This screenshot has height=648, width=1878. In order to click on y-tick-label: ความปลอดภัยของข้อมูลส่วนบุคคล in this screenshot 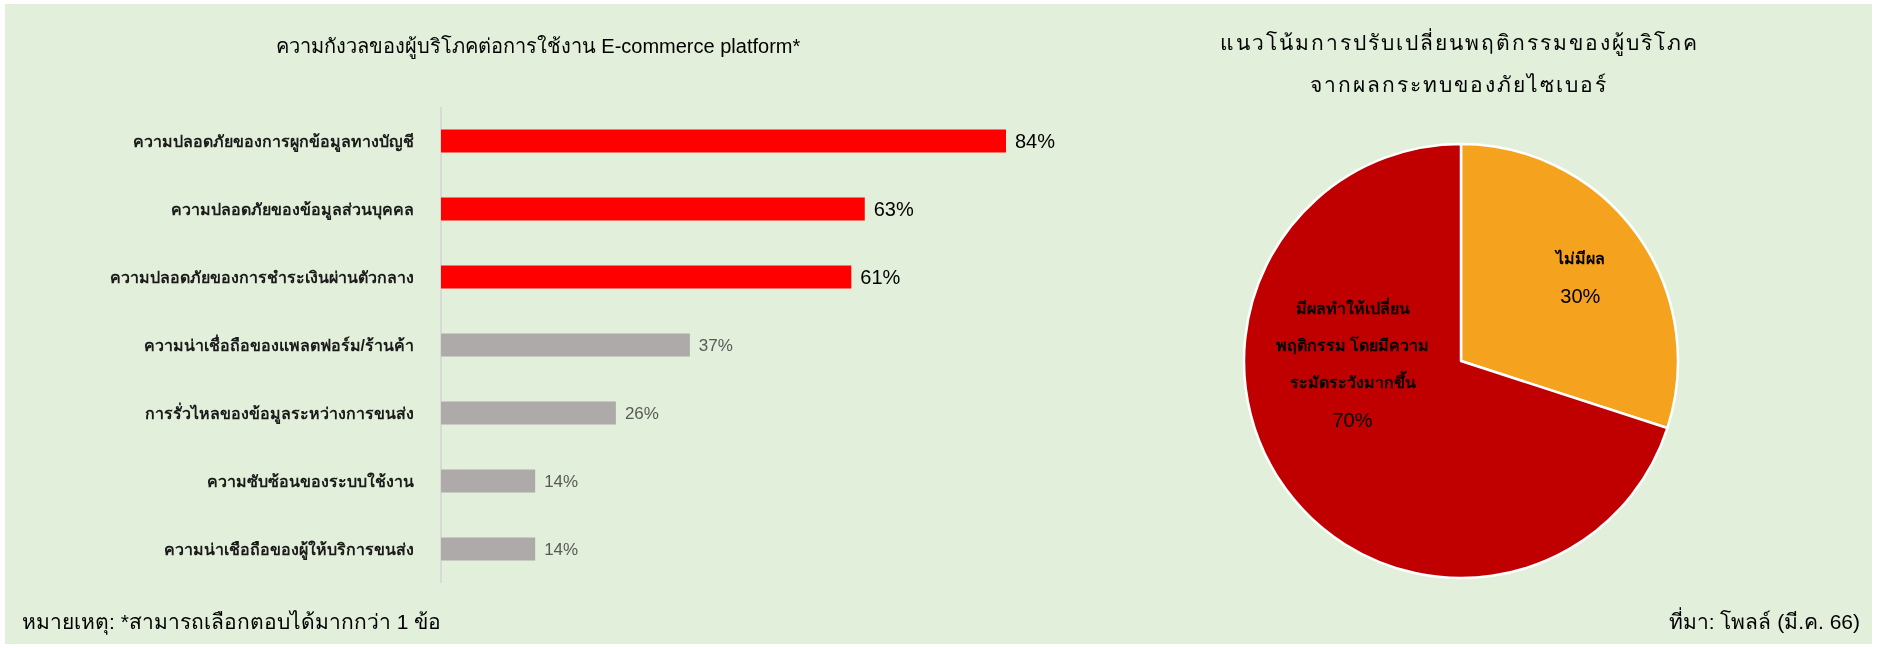, I will do `click(292, 210)`.